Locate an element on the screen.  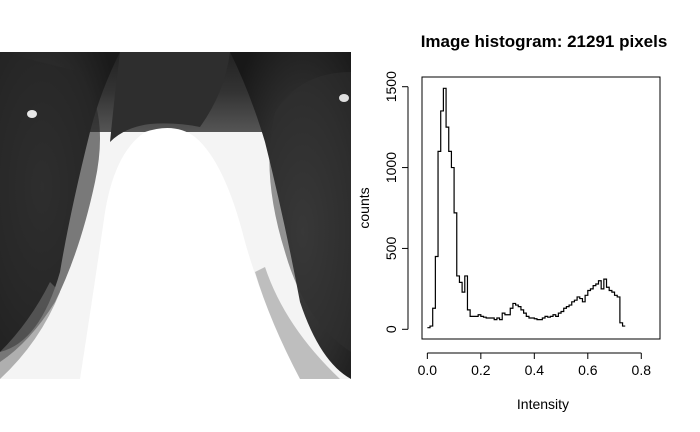
y-tick-label: 1500 is located at coordinates (391, 86).